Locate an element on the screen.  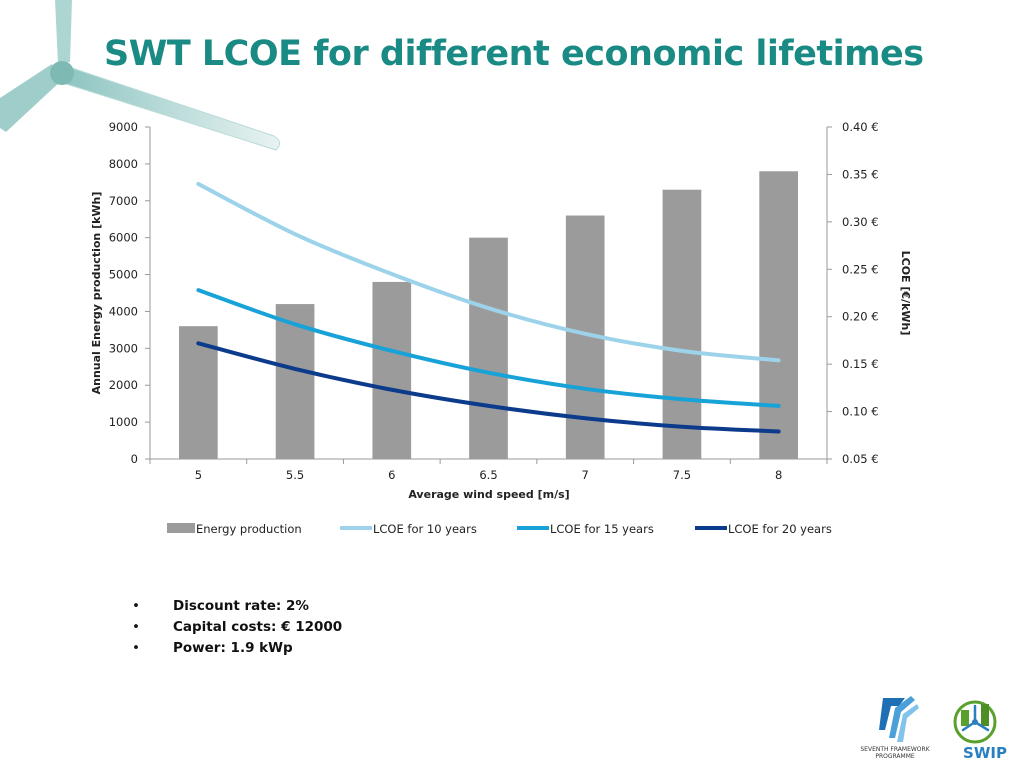
line-lcoe-20-years is located at coordinates (488, 387).